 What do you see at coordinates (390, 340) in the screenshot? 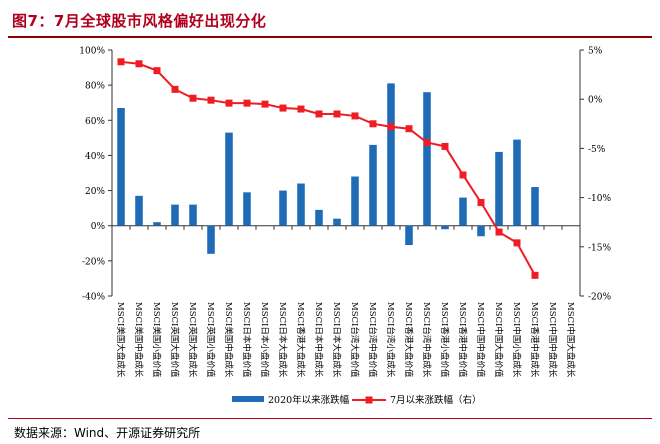
I see `category-label: MSCI台湾小盘成长` at bounding box center [390, 340].